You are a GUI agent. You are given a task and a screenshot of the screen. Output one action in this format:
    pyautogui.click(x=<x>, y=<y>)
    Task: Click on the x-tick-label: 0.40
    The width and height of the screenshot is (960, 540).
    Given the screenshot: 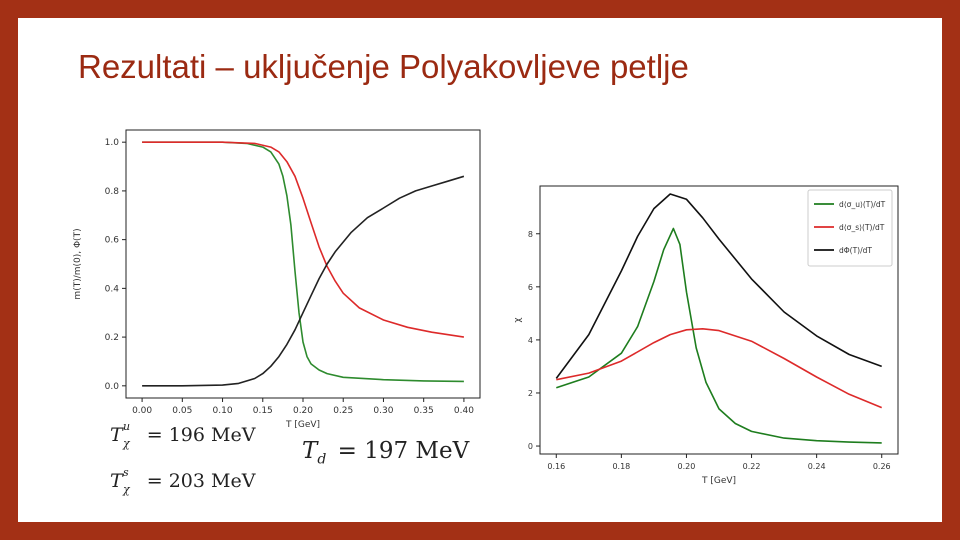 What is the action you would take?
    pyautogui.click(x=464, y=411)
    